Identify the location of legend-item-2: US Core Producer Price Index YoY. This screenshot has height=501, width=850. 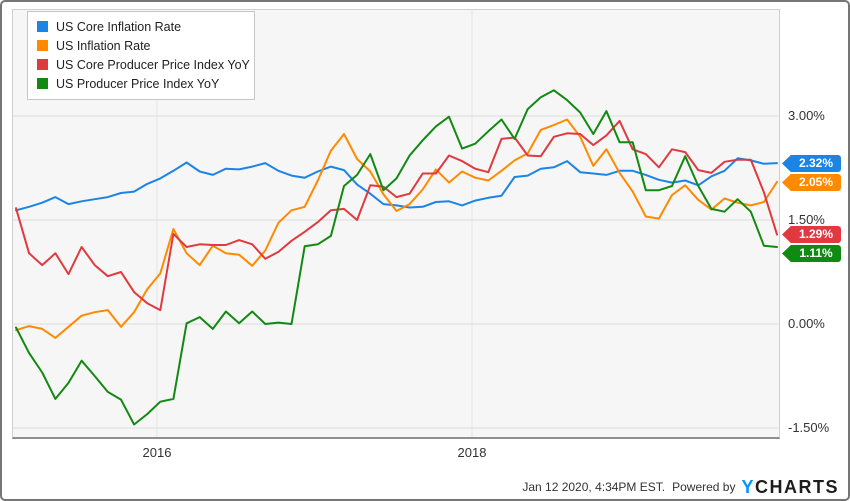
(143, 64).